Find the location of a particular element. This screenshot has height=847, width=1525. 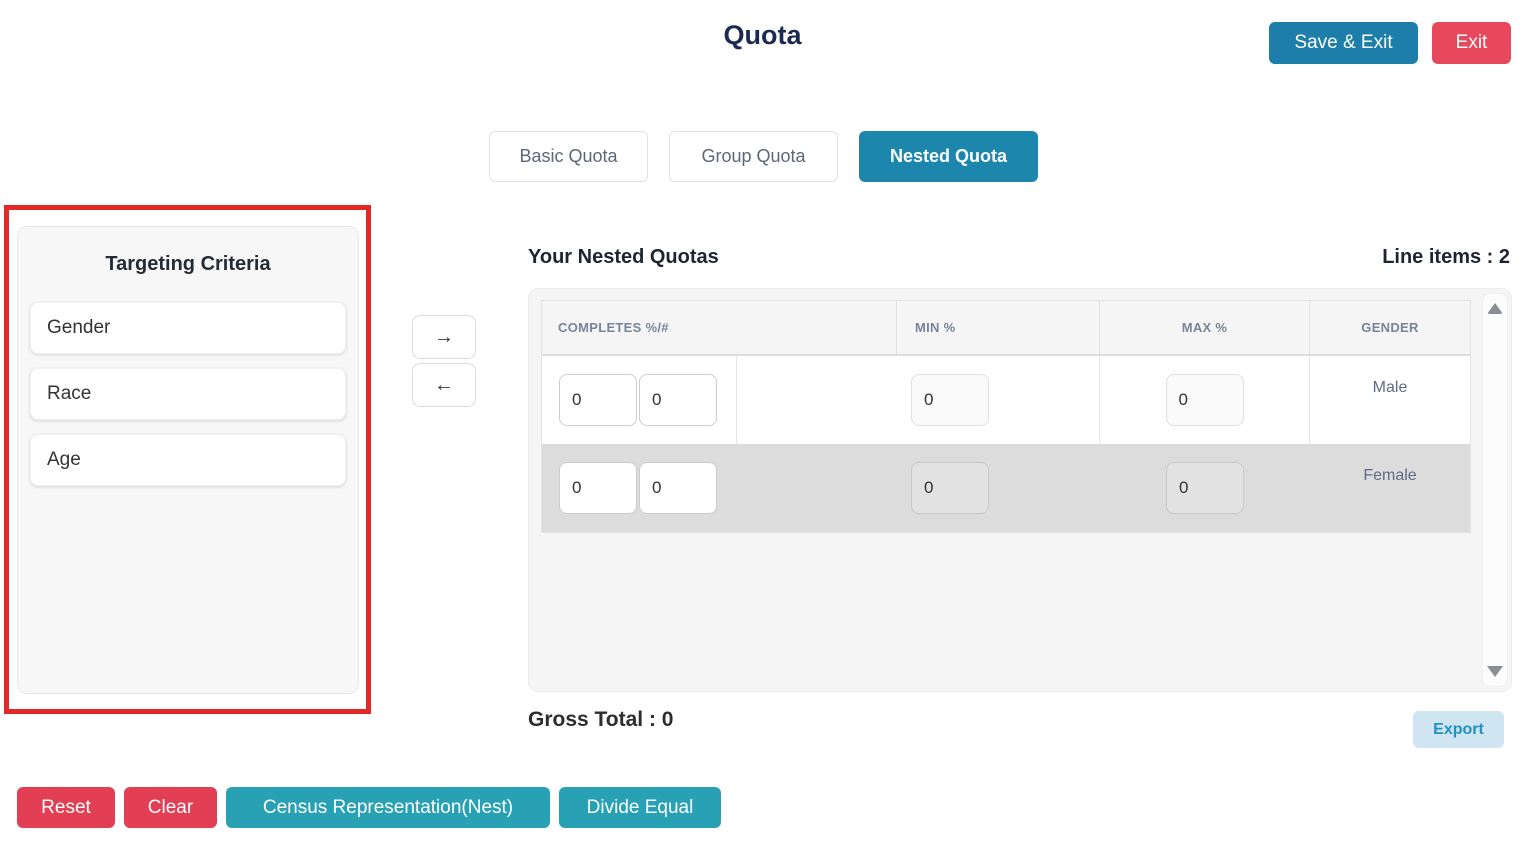

targeting-item-age: Age is located at coordinates (188, 460).